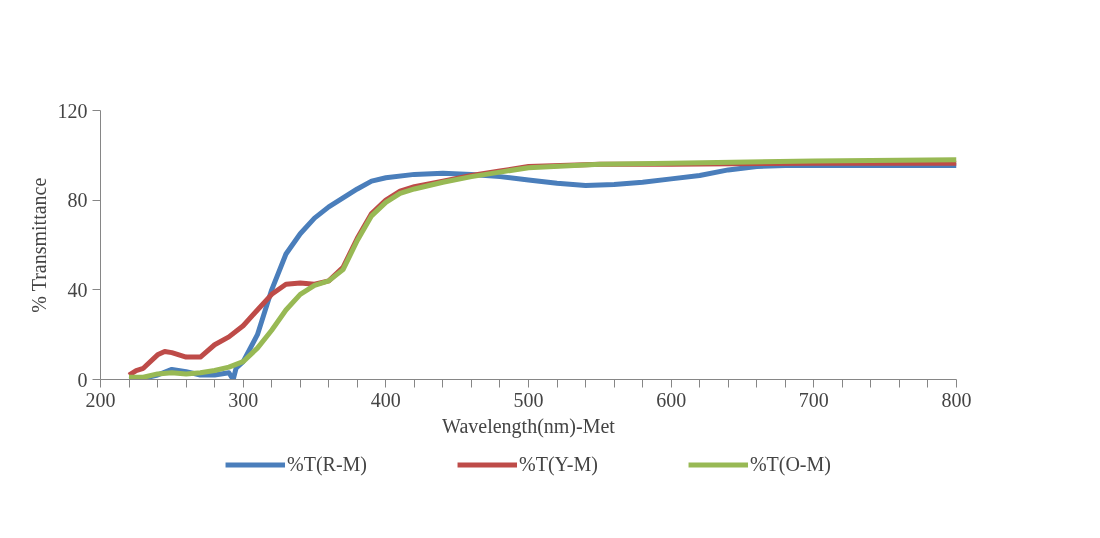 The image size is (1100, 538). I want to click on x-tick-label: 500, so click(528, 399).